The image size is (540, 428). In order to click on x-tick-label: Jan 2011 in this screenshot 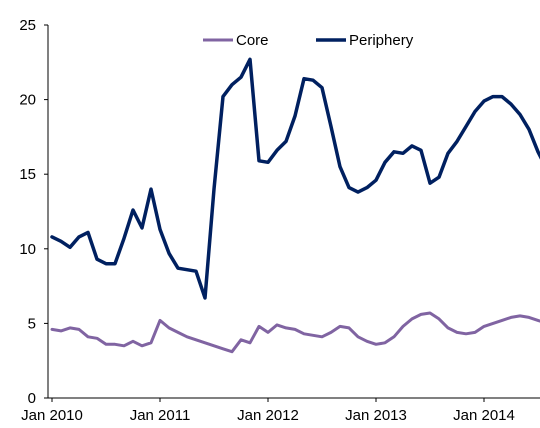, I will do `click(160, 415)`.